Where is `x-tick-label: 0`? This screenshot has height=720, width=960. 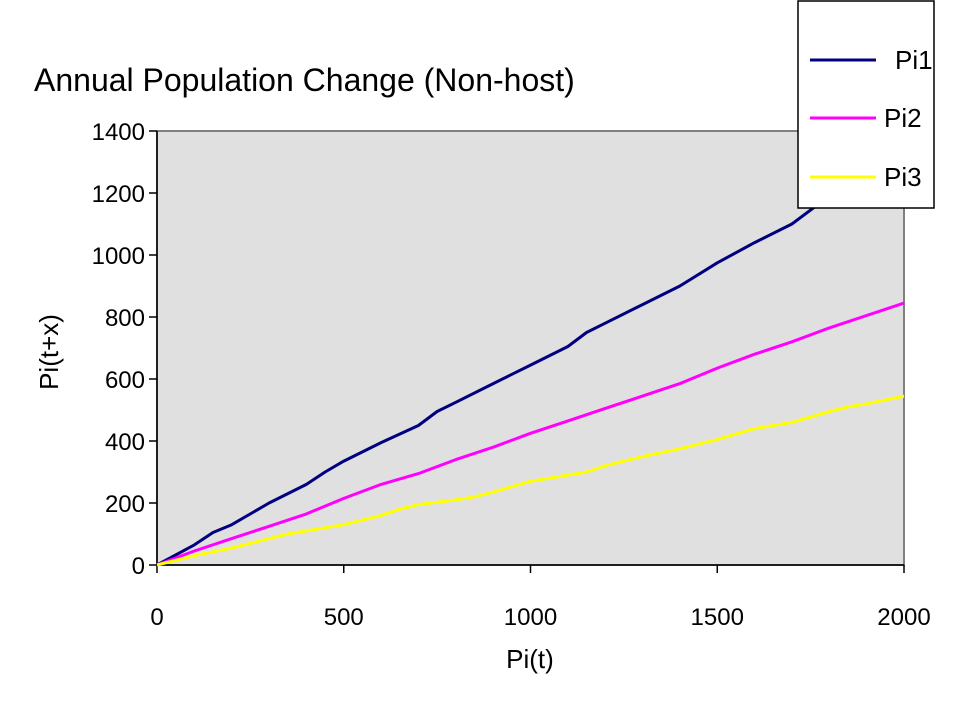 x-tick-label: 0 is located at coordinates (156, 617).